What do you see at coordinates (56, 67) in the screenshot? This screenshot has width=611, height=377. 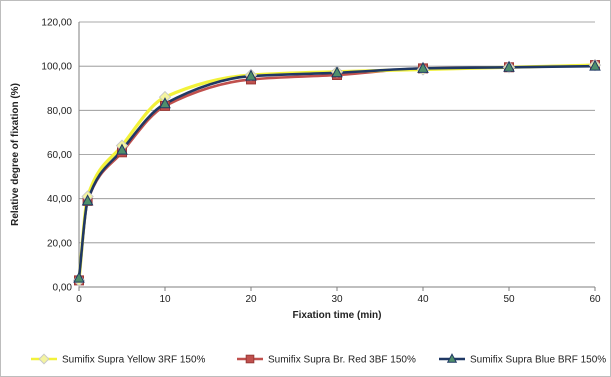 I see `y-tick-label: 100,00` at bounding box center [56, 67].